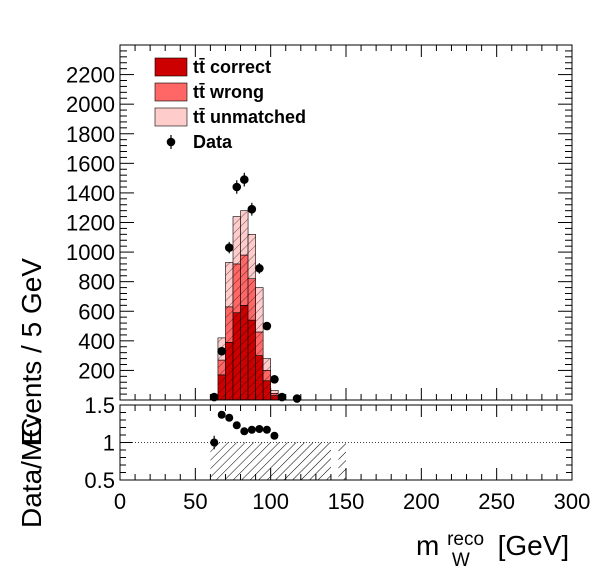 The image size is (596, 572). Describe the element at coordinates (90, 134) in the screenshot. I see `y-tick-label: 1800` at that location.